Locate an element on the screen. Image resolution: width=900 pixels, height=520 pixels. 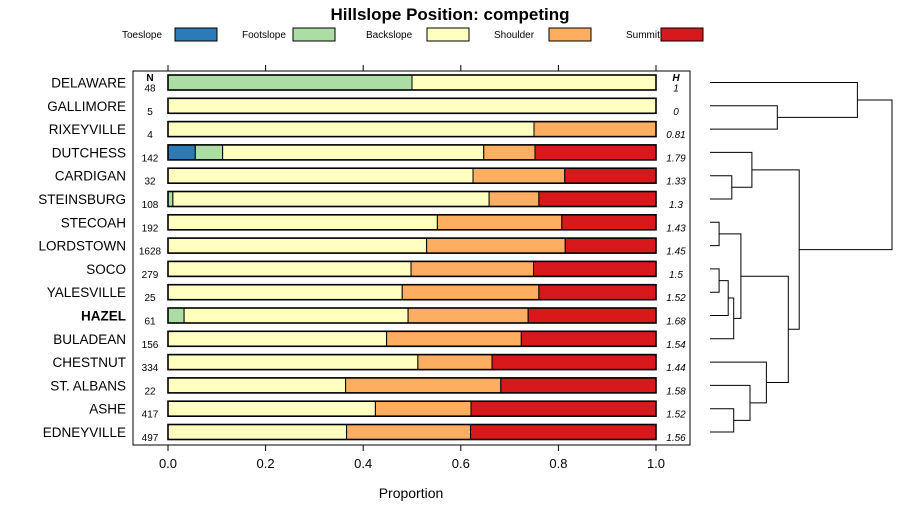
row-label-delaware: DELAWARE is located at coordinates (88, 83).